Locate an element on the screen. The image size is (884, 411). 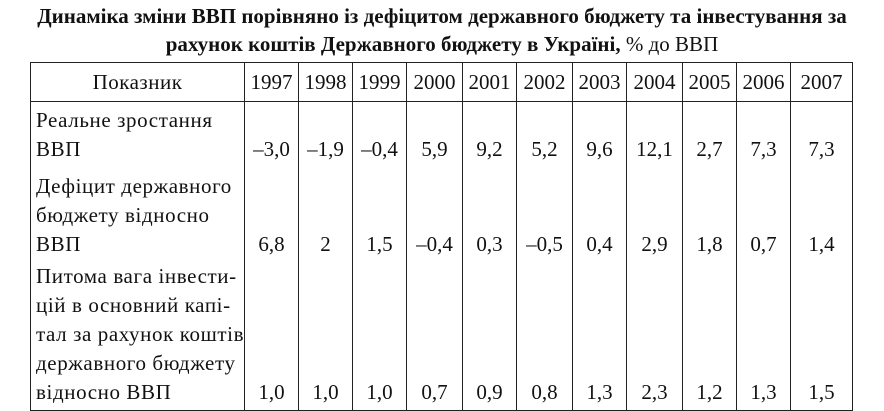
table-cell: –0,5 is located at coordinates (544, 214).